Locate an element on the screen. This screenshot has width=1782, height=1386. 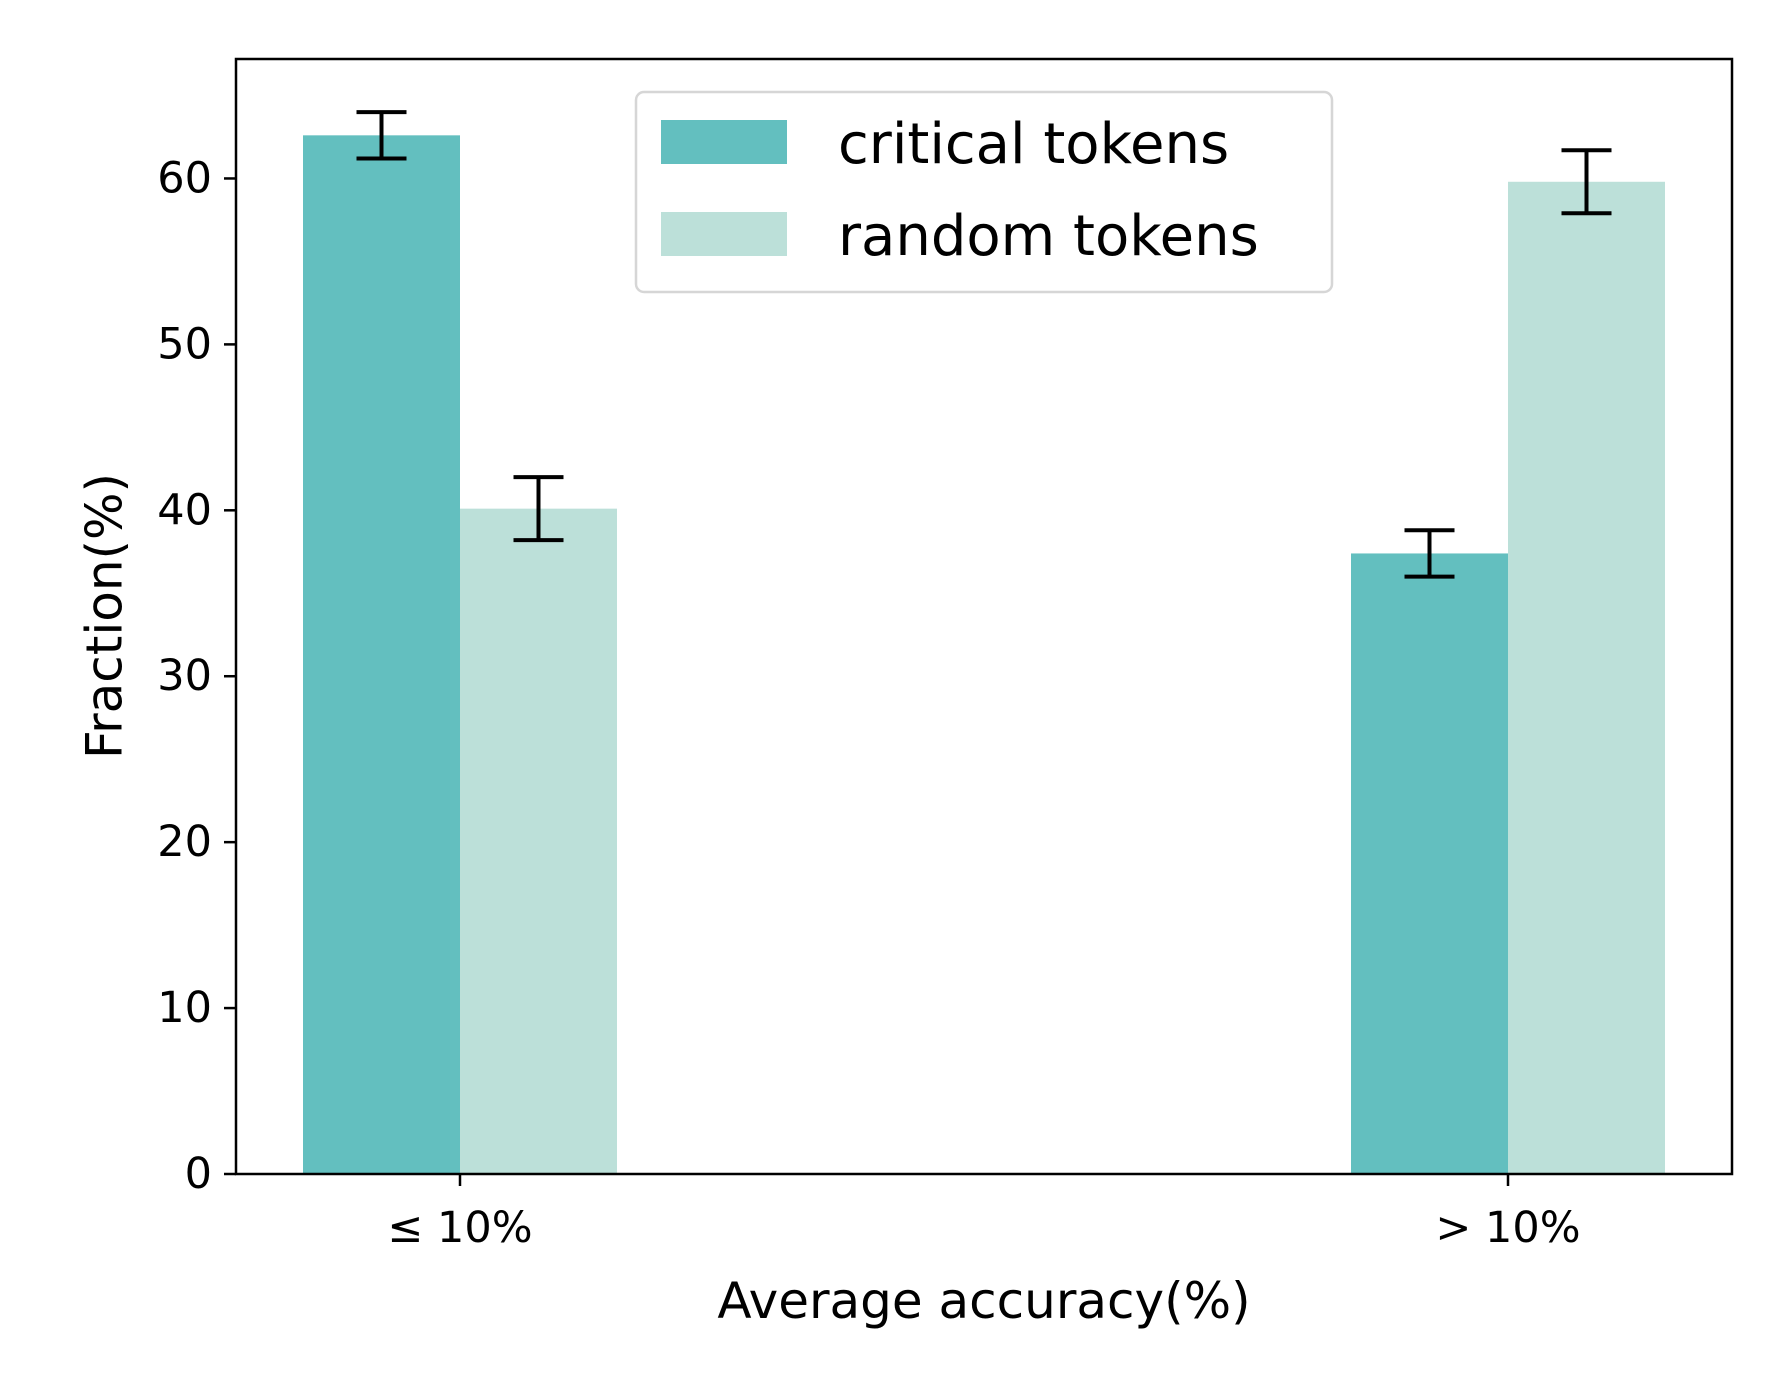
y-tick-label: 10 is located at coordinates (184, 1008).